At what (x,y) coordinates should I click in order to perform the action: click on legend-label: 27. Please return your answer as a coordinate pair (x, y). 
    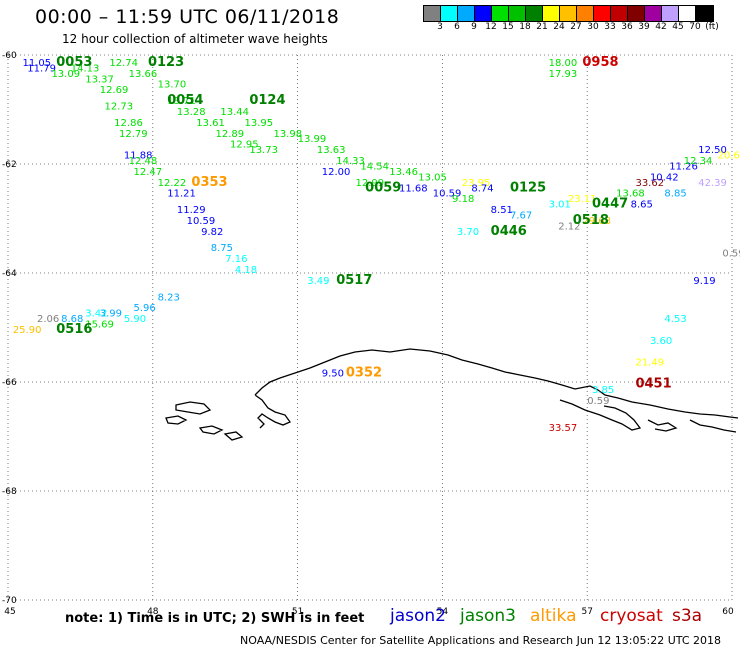
    Looking at the image, I should click on (576, 27).